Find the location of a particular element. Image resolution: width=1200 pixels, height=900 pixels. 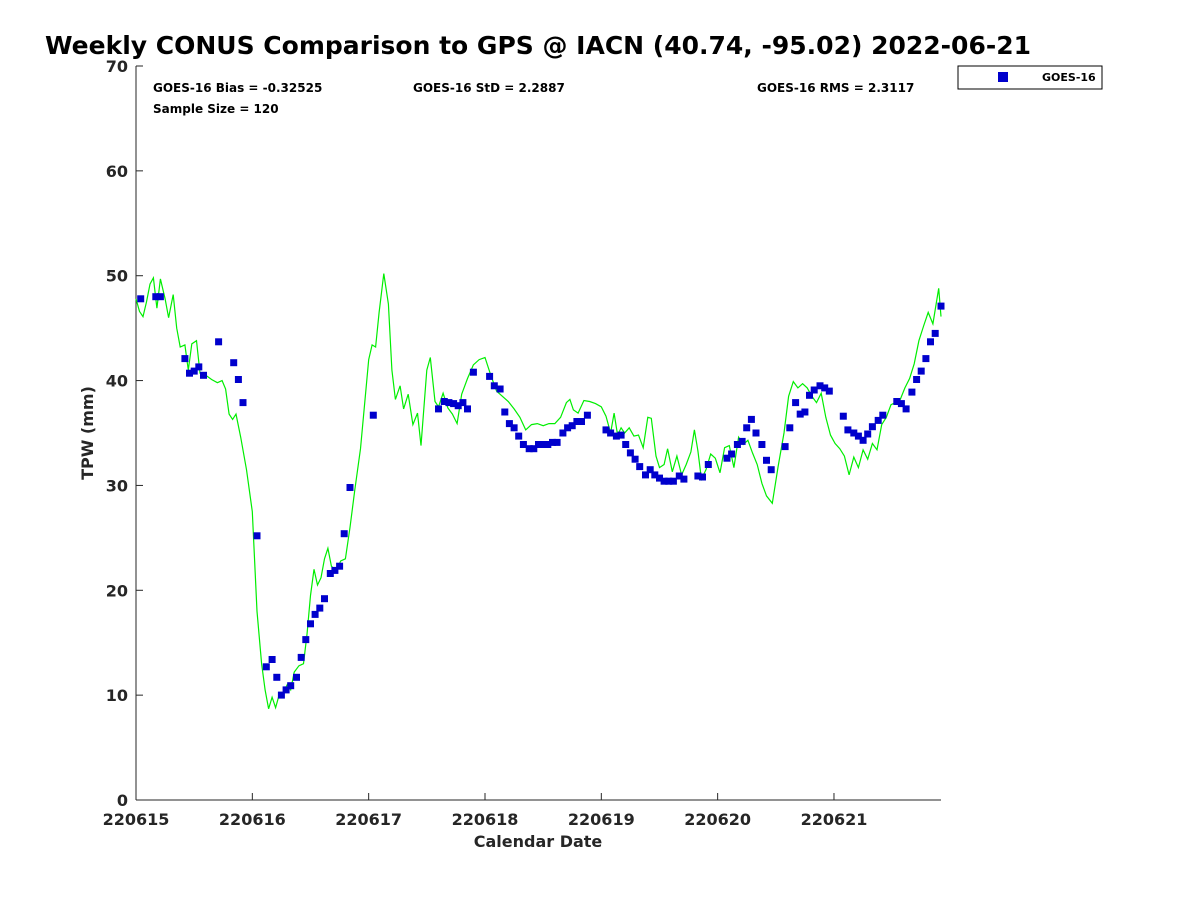

bias-annotation: GOES-16 Bias = -0.32525 is located at coordinates (237, 88).